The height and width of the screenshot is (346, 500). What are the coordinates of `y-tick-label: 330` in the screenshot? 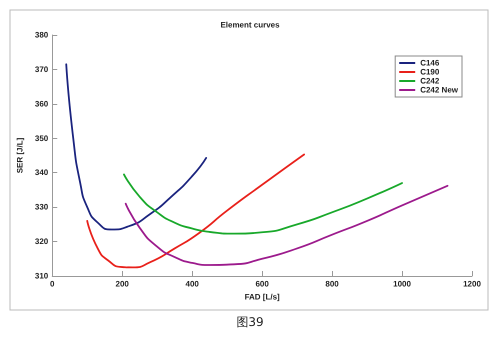 It's located at (41, 207).